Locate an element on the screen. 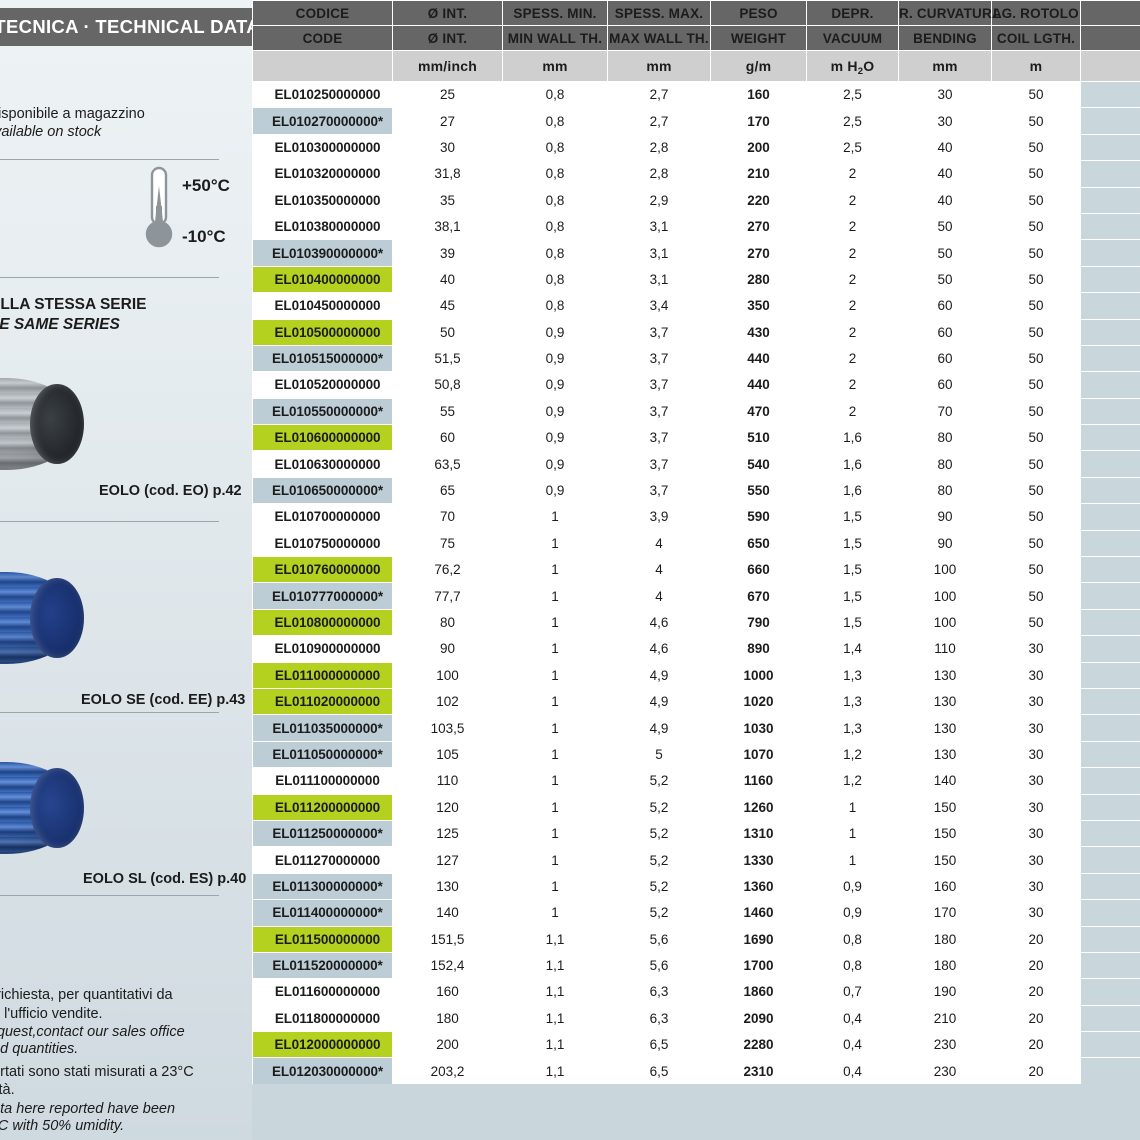 Image resolution: width=1140 pixels, height=1140 pixels. table-row: EL011000000000 100 1 4,9 1000 1,3 130 30 is located at coordinates (696, 675).